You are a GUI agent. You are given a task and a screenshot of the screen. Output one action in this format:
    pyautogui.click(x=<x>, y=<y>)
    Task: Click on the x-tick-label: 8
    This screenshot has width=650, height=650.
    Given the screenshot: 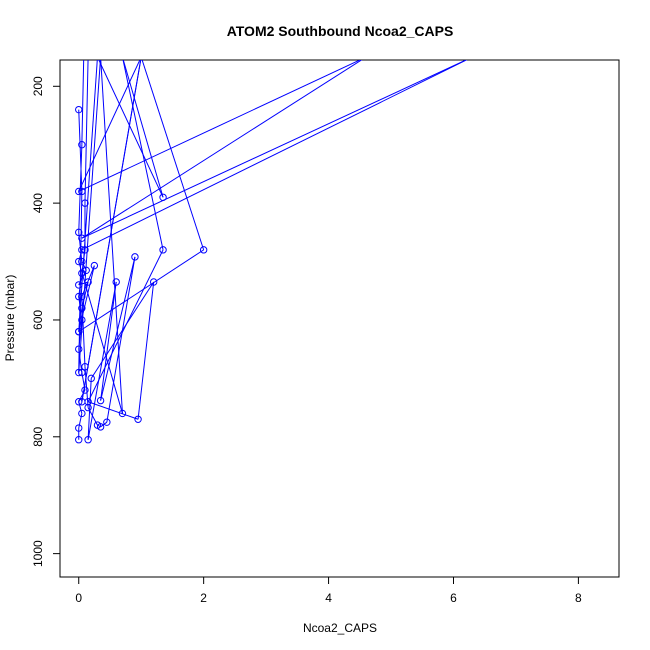 What is the action you would take?
    pyautogui.click(x=578, y=598)
    